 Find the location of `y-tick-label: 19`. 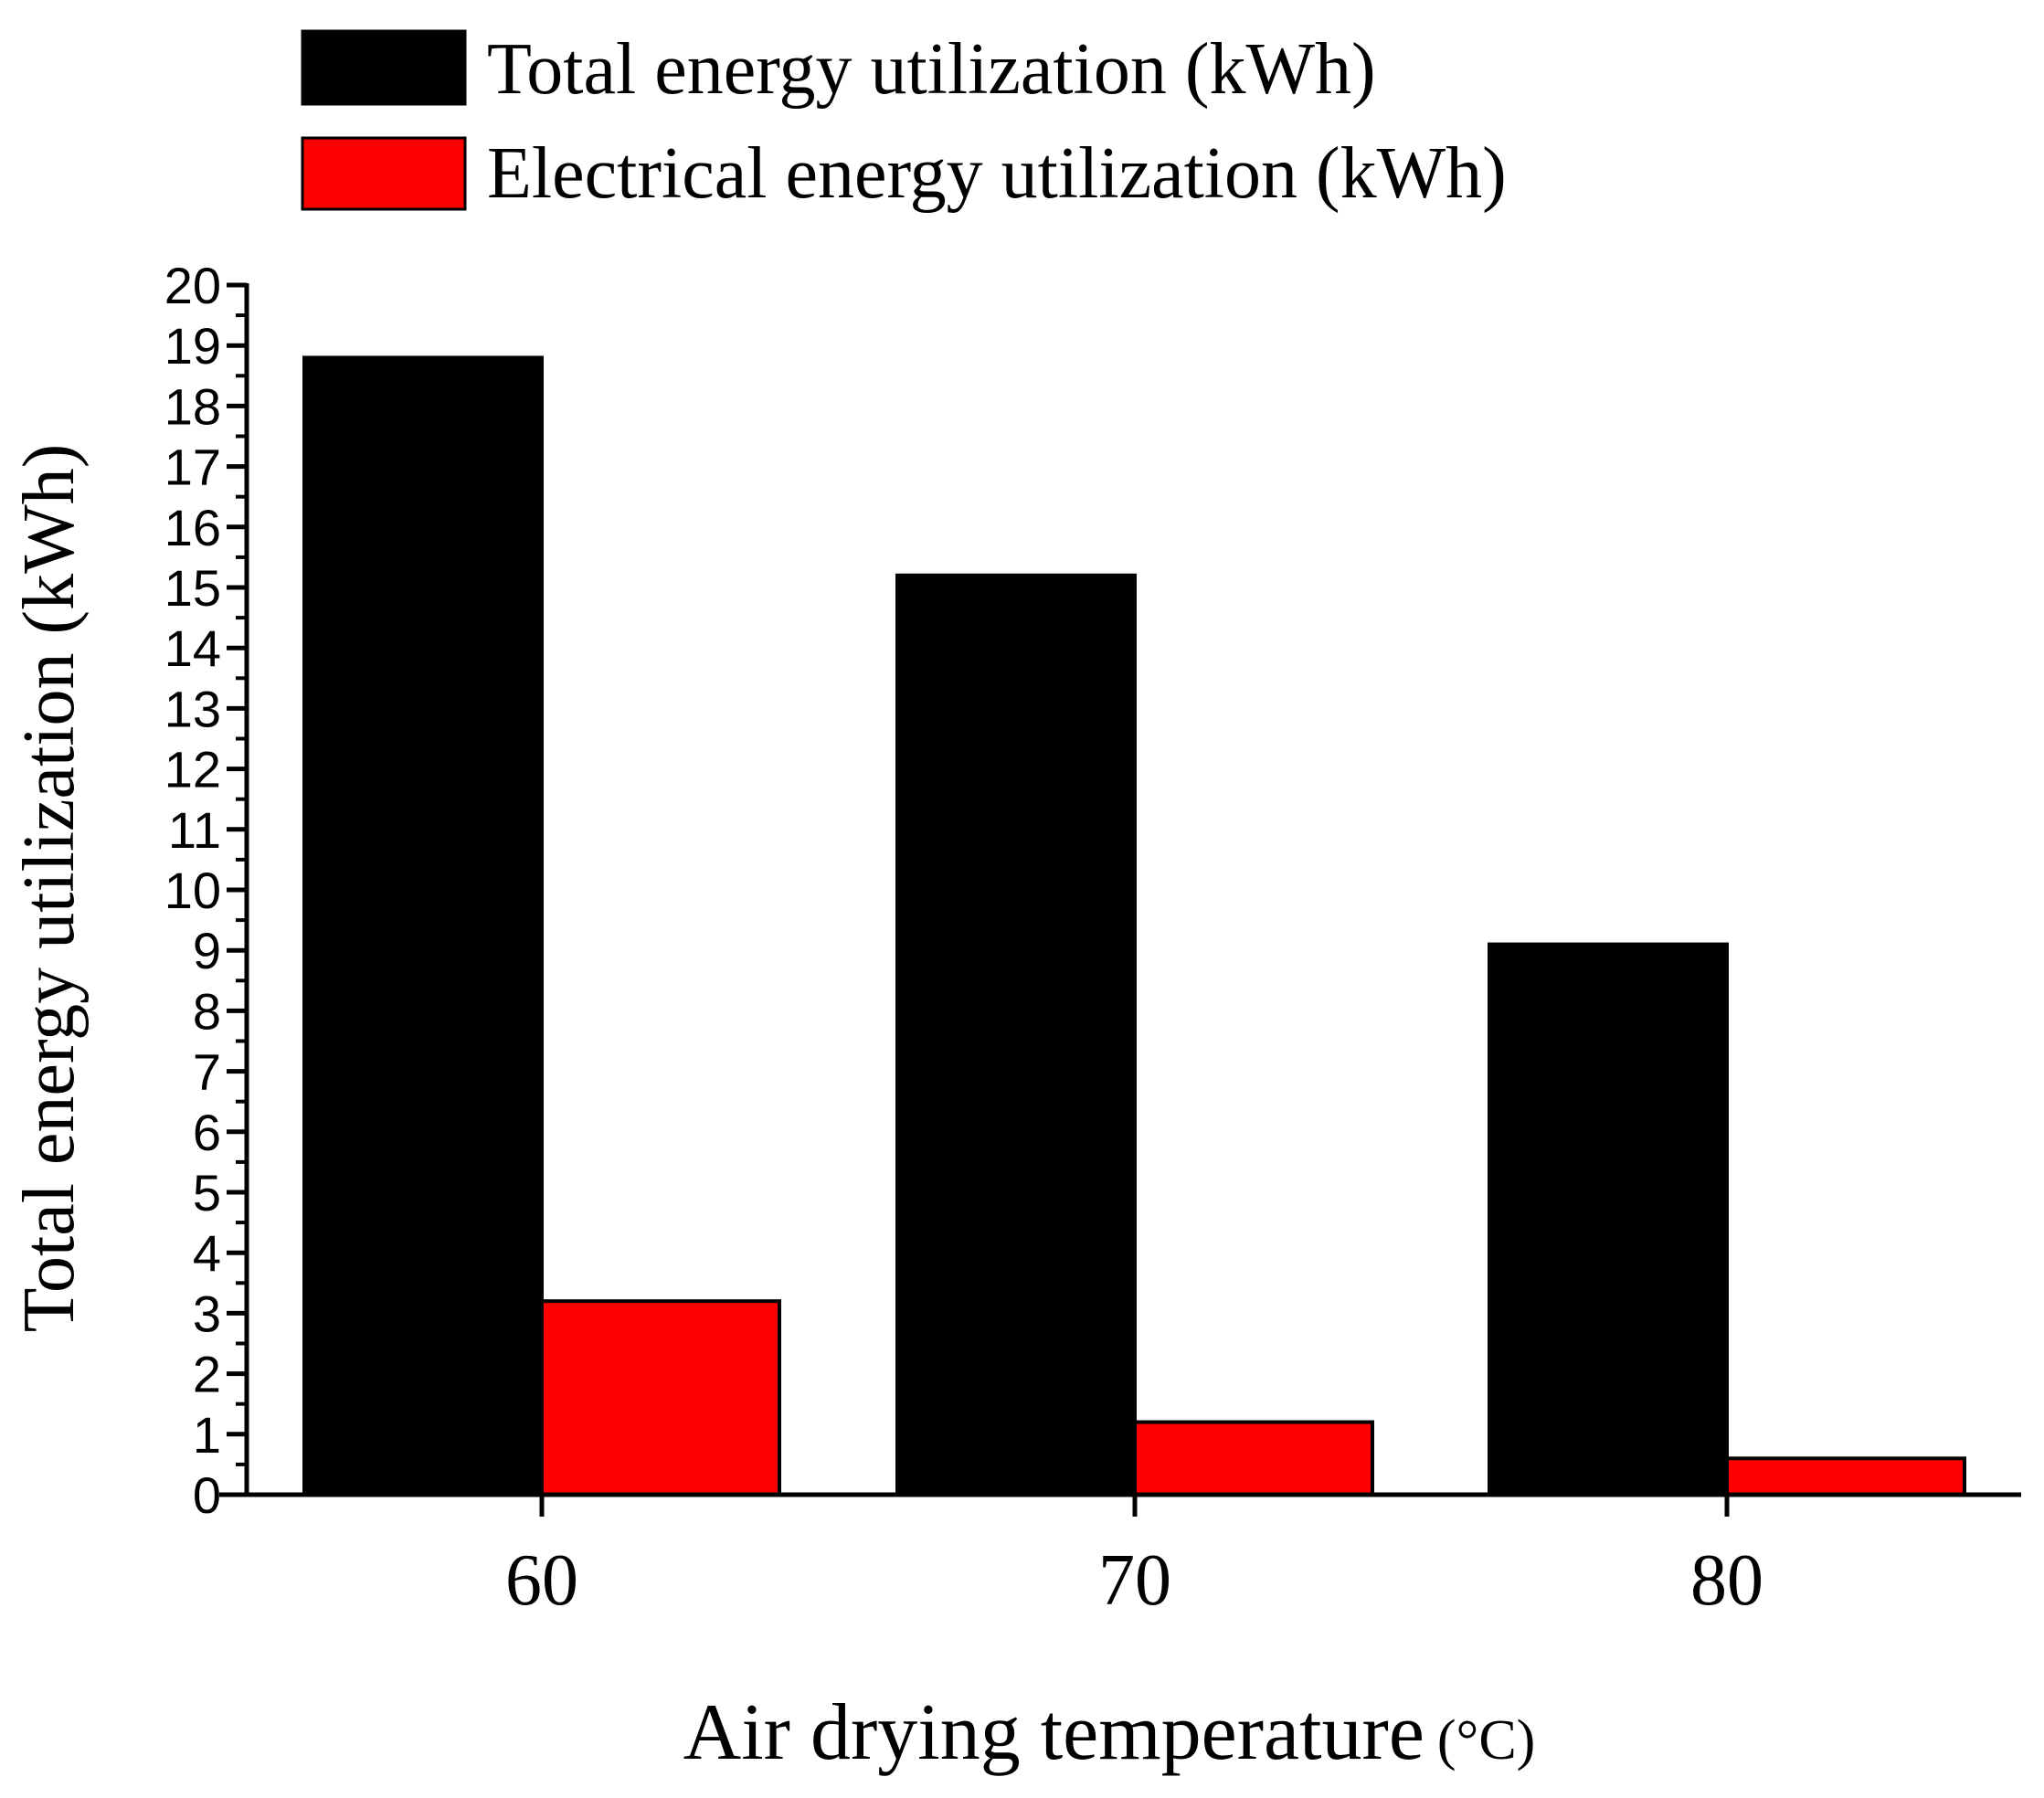

y-tick-label: 19 is located at coordinates (192, 346).